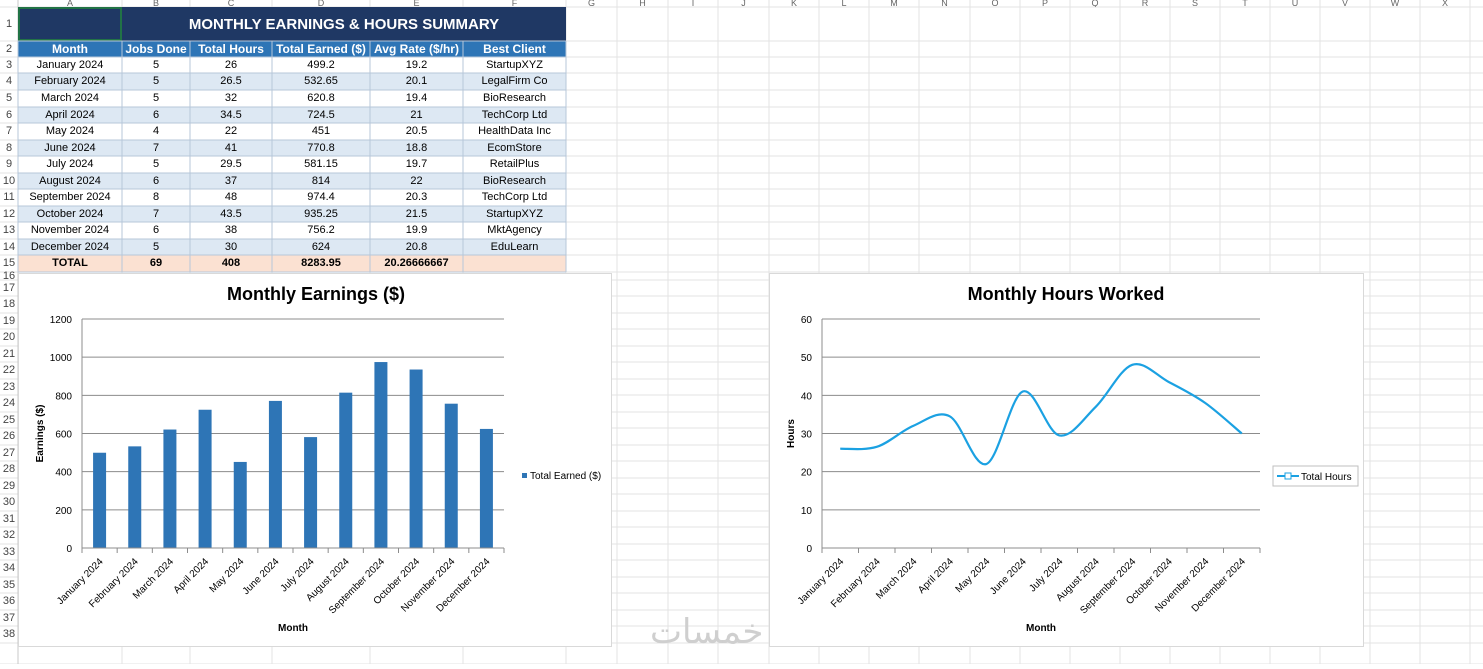 The width and height of the screenshot is (1483, 669). I want to click on column-header-n: N, so click(944, 3).